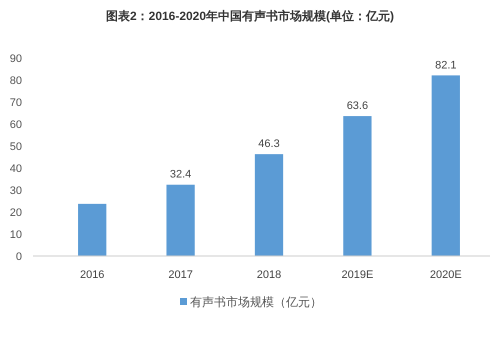 The image size is (500, 362). Describe the element at coordinates (19, 257) in the screenshot. I see `y-tick-label: 0` at that location.